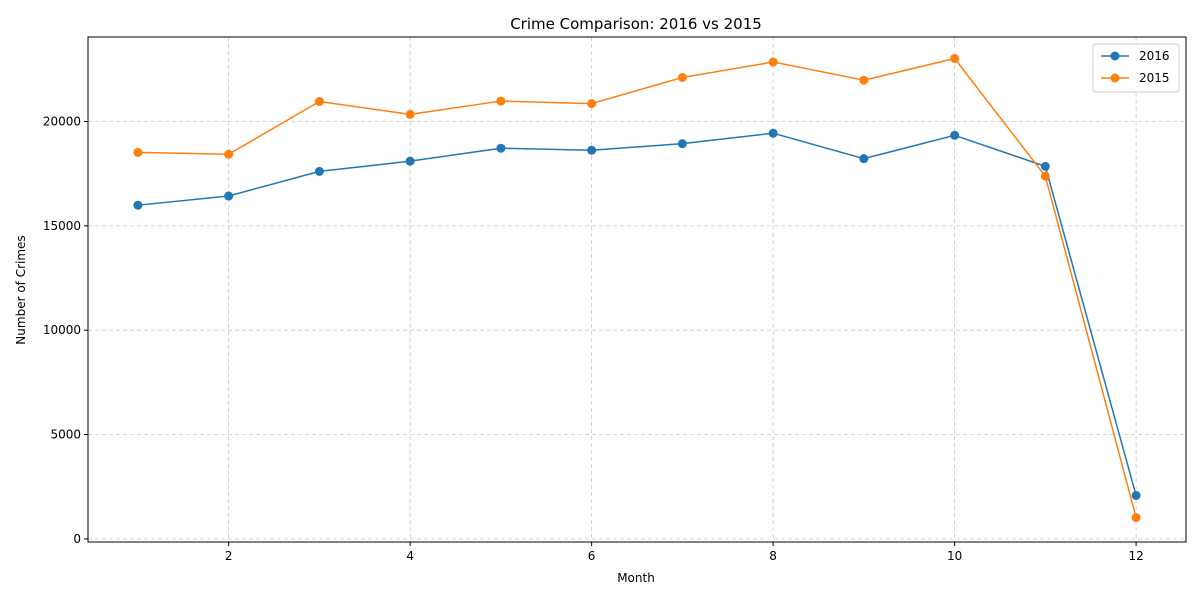  Describe the element at coordinates (1154, 56) in the screenshot. I see `legend-label-2016: 2016` at that location.